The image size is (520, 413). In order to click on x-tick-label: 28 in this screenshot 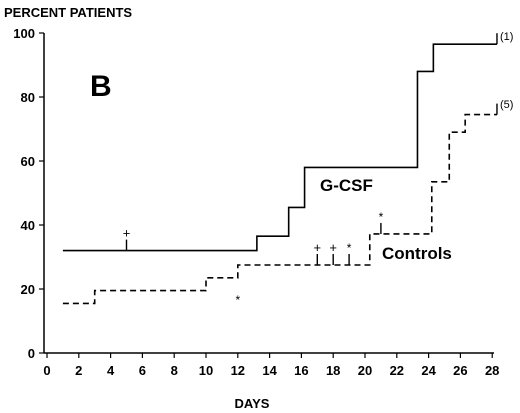, I will do `click(492, 370)`.